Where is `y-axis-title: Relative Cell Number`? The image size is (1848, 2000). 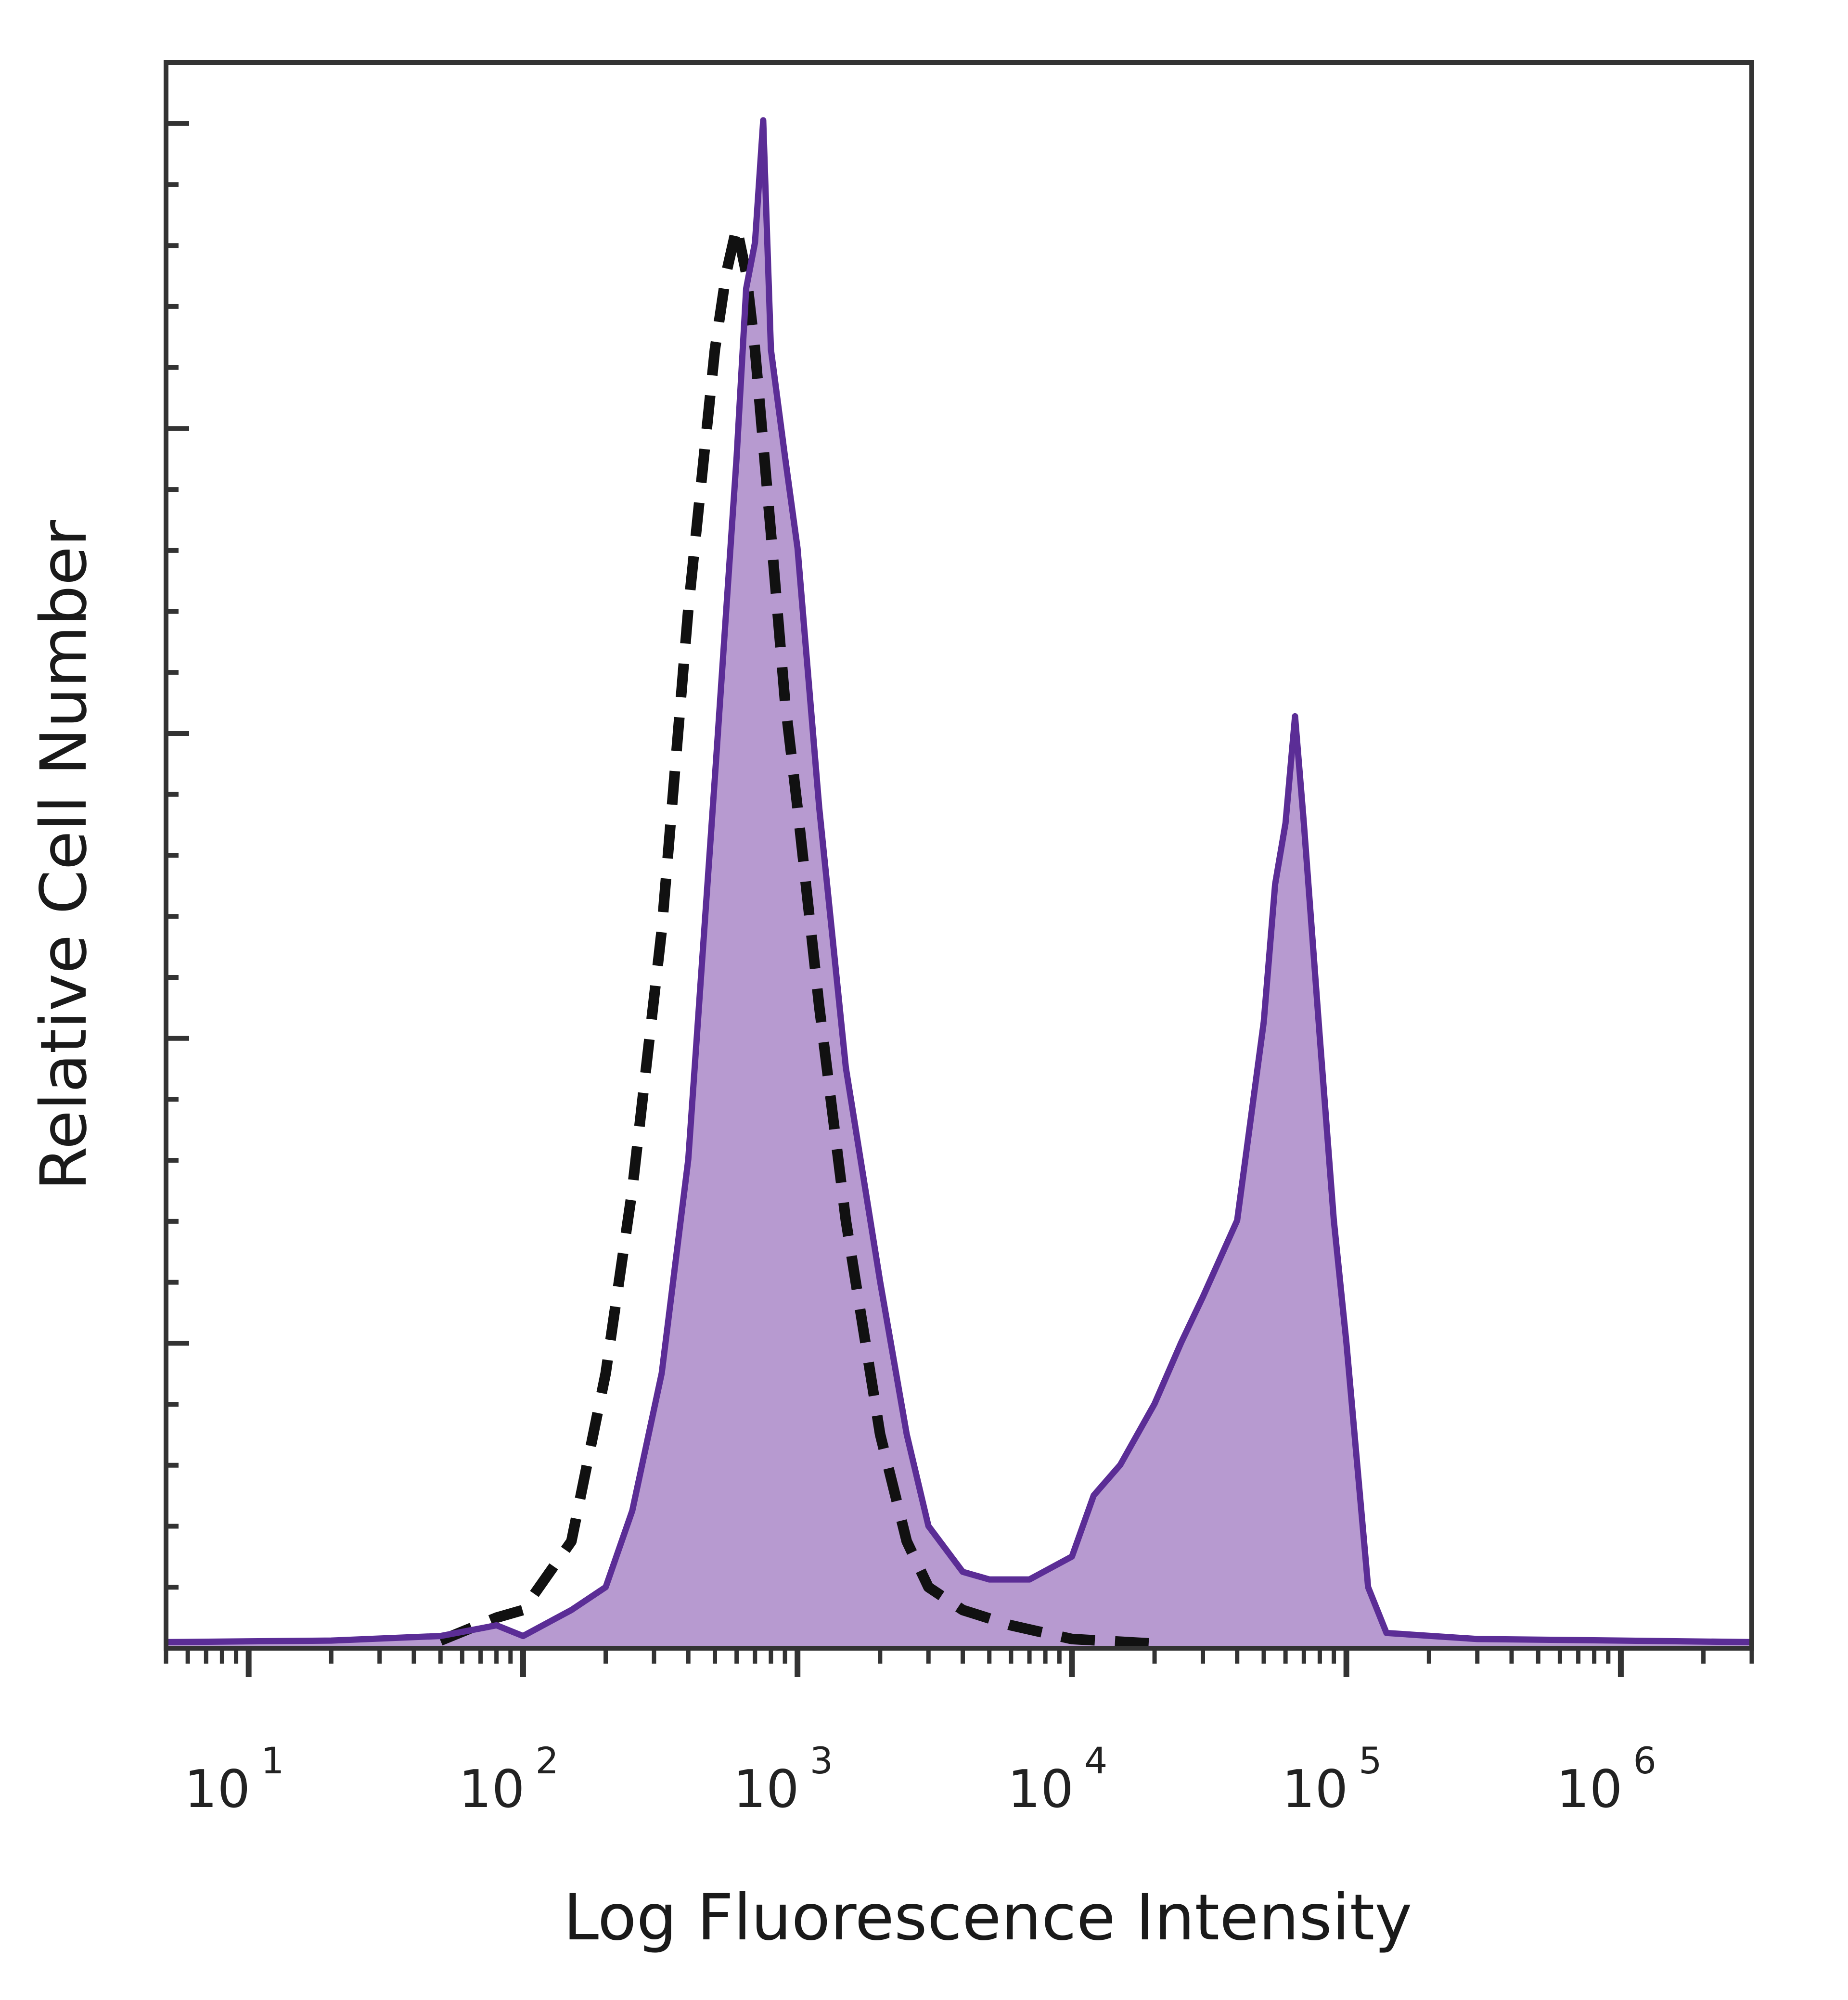
y-axis-title: Relative Cell Number is located at coordinates (64, 855).